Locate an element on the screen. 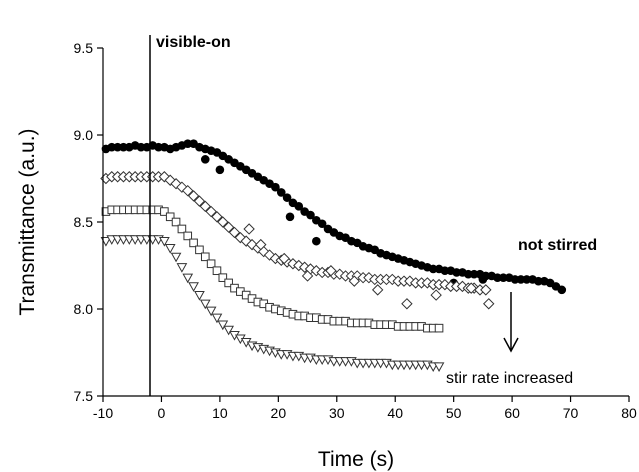 This screenshot has width=639, height=472. y-tick-label: 7.5 is located at coordinates (84, 396).